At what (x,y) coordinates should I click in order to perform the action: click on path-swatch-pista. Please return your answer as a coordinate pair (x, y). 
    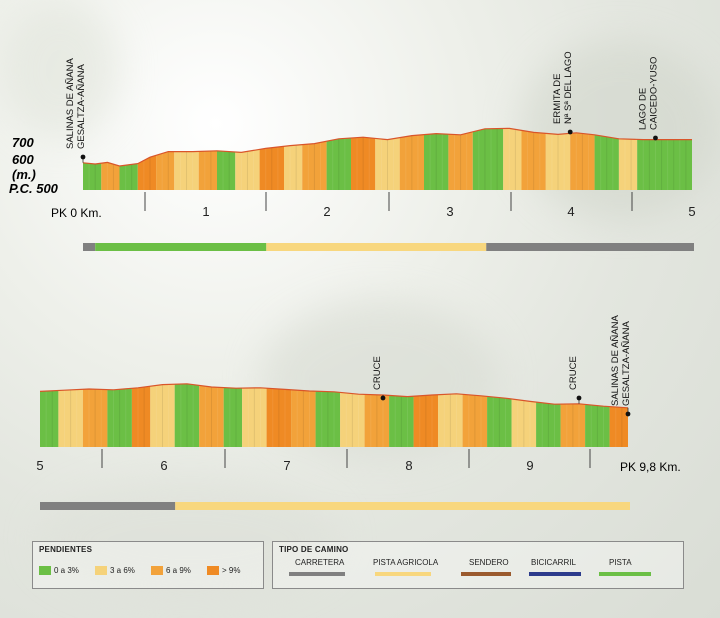
    Looking at the image, I should click on (625, 574).